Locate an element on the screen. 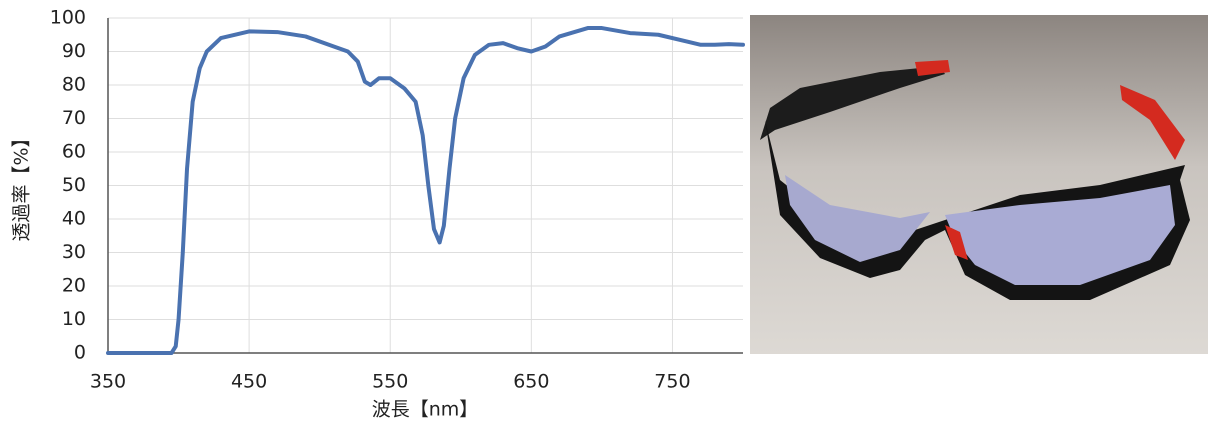  y-tick-label: 70 is located at coordinates (74, 118).